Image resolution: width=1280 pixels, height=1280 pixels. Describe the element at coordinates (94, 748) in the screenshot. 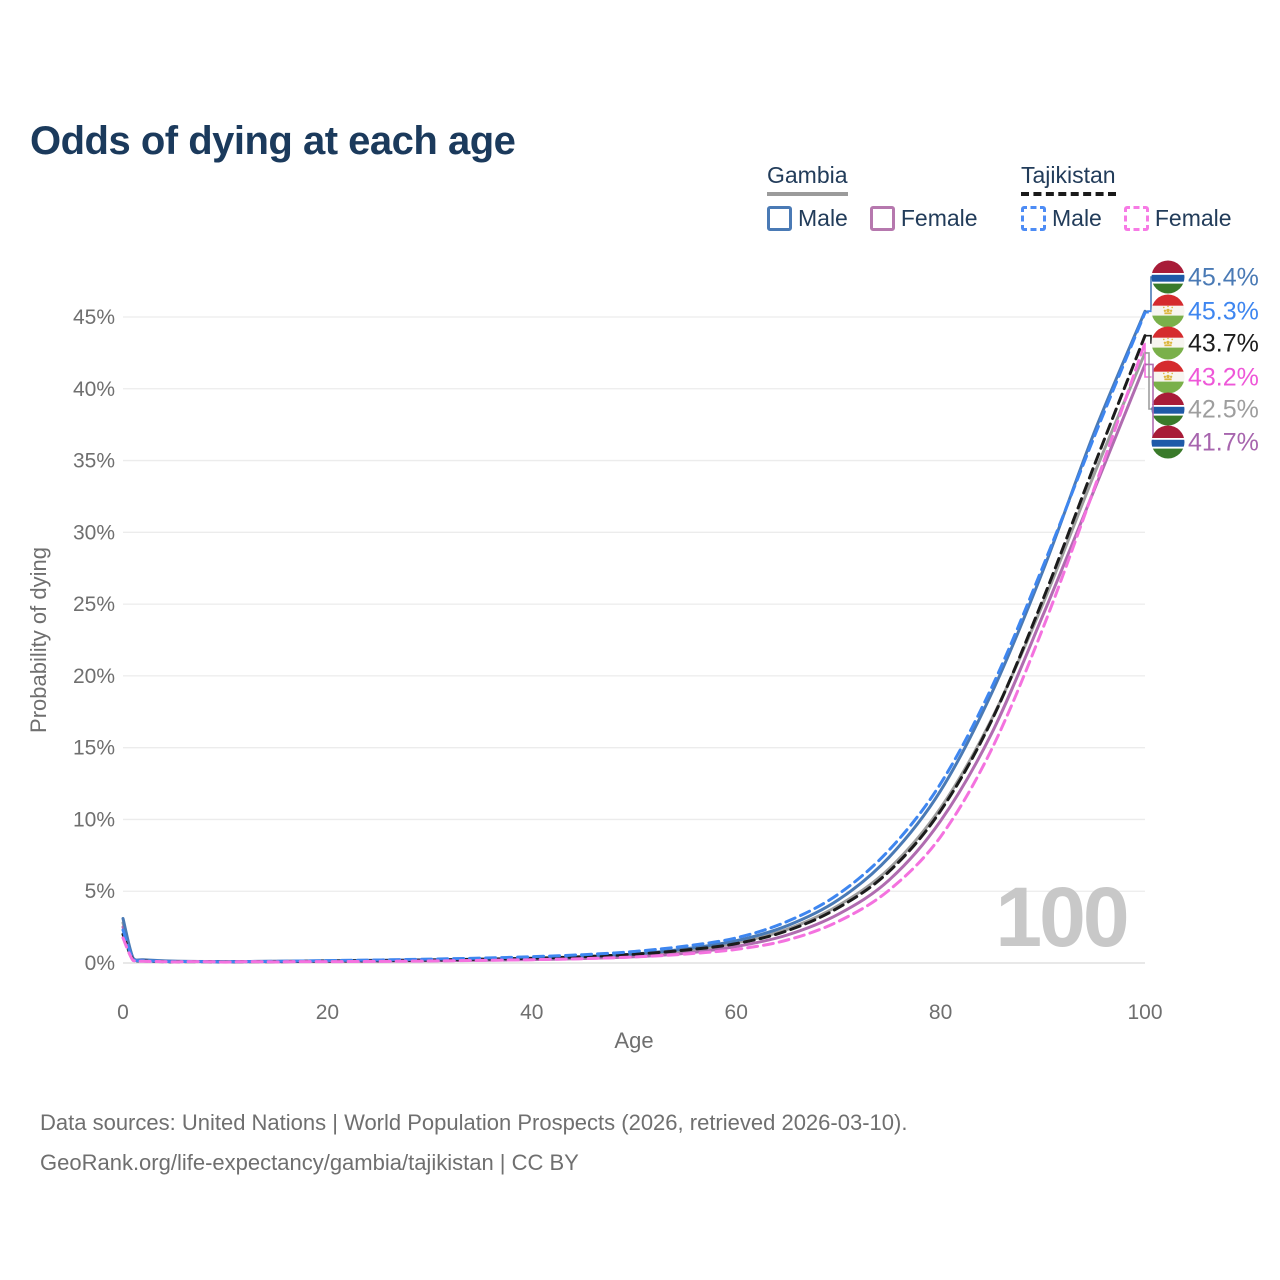

I see `y-tick-label: 15%` at that location.